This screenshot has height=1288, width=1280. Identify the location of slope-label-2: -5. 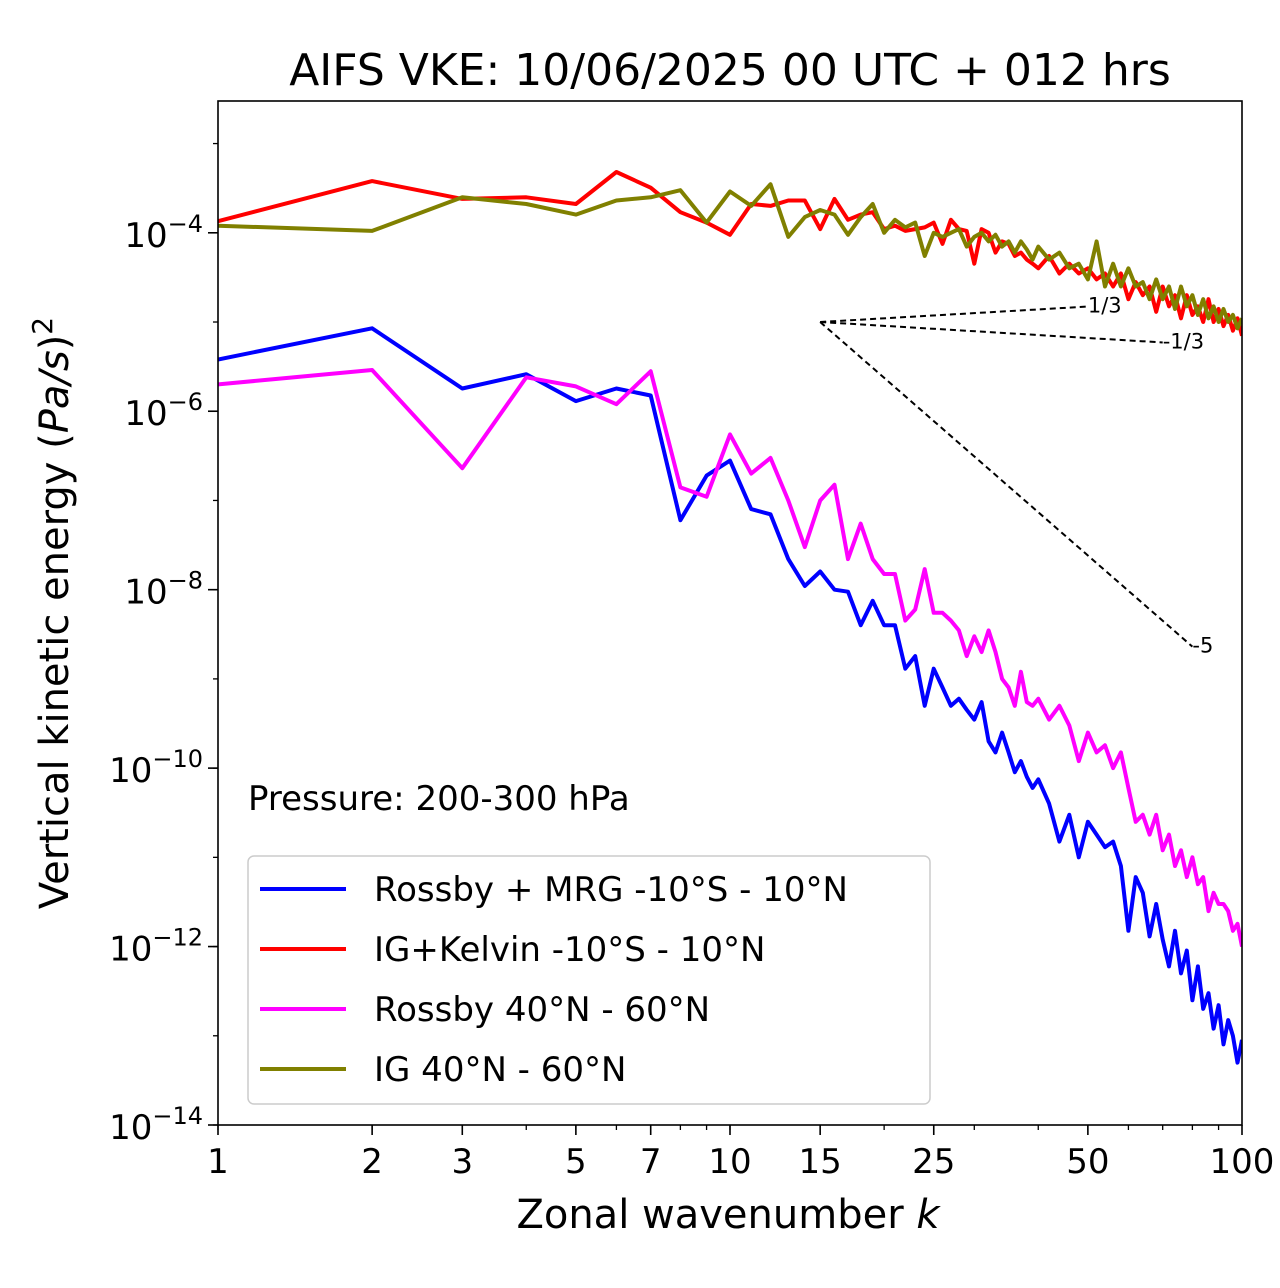
(1202, 646).